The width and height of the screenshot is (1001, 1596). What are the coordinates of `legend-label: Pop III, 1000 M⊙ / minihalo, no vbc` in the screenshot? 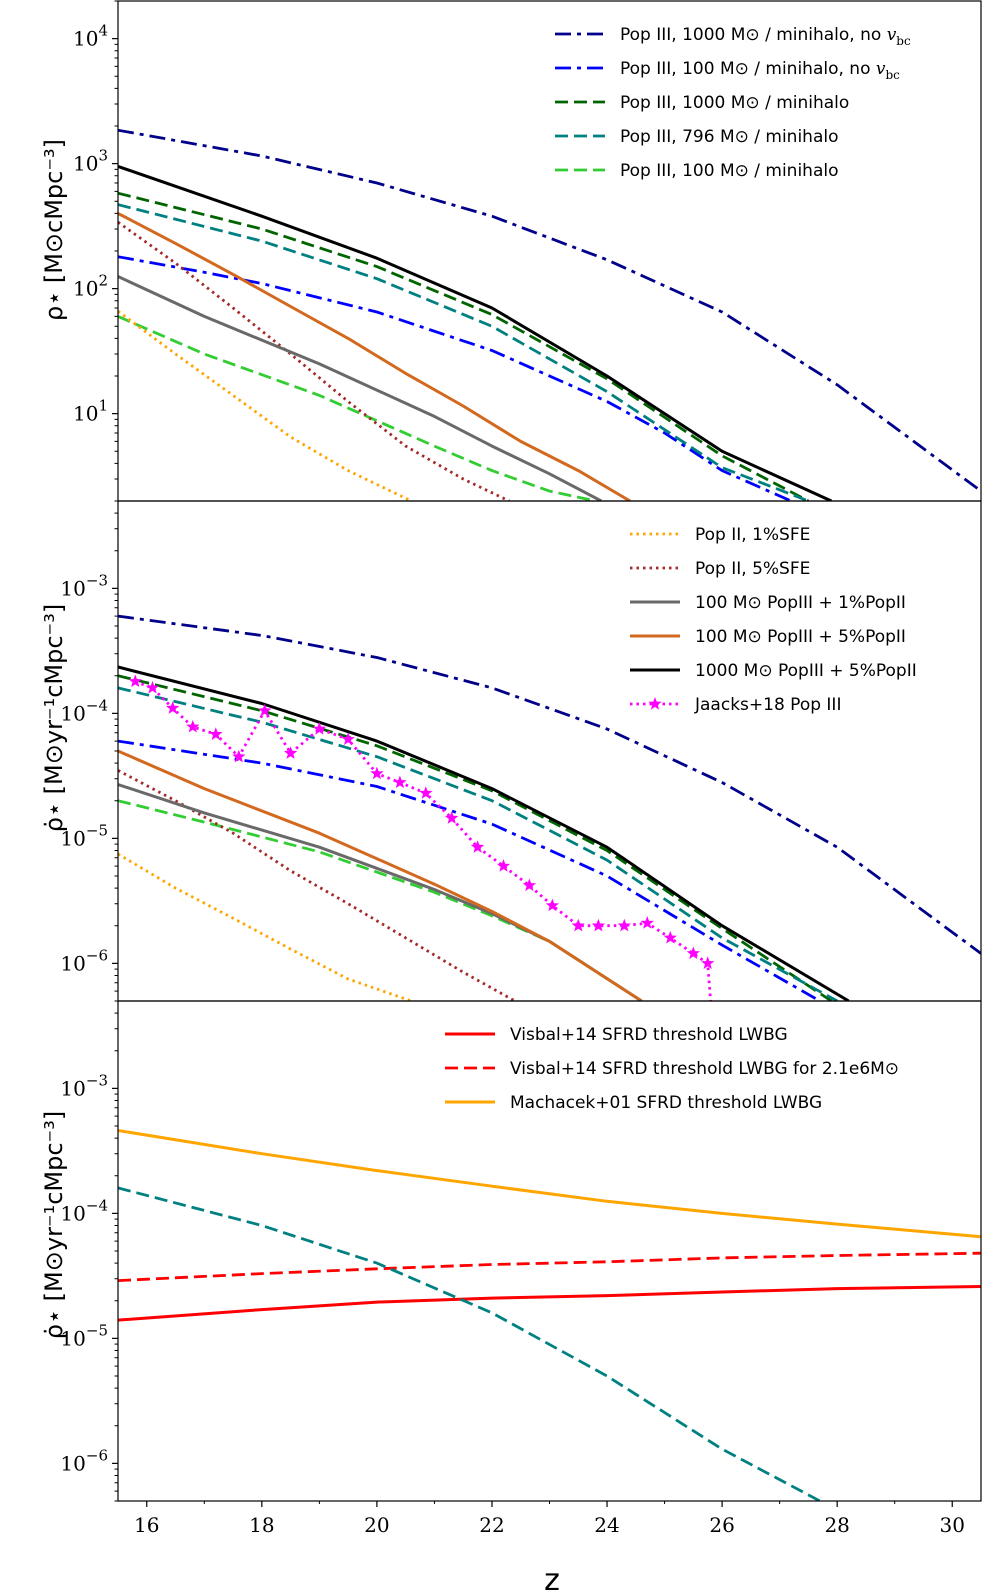 It's located at (765, 36).